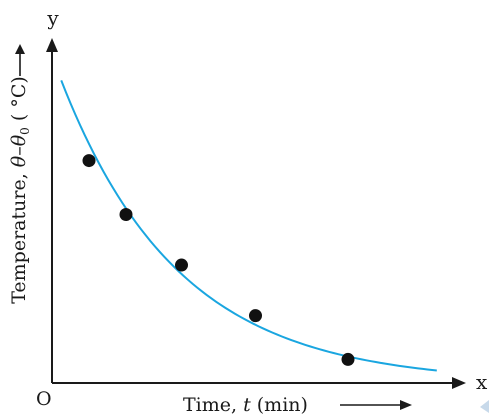  Describe the element at coordinates (44, 399) in the screenshot. I see `origin-label: O` at that location.